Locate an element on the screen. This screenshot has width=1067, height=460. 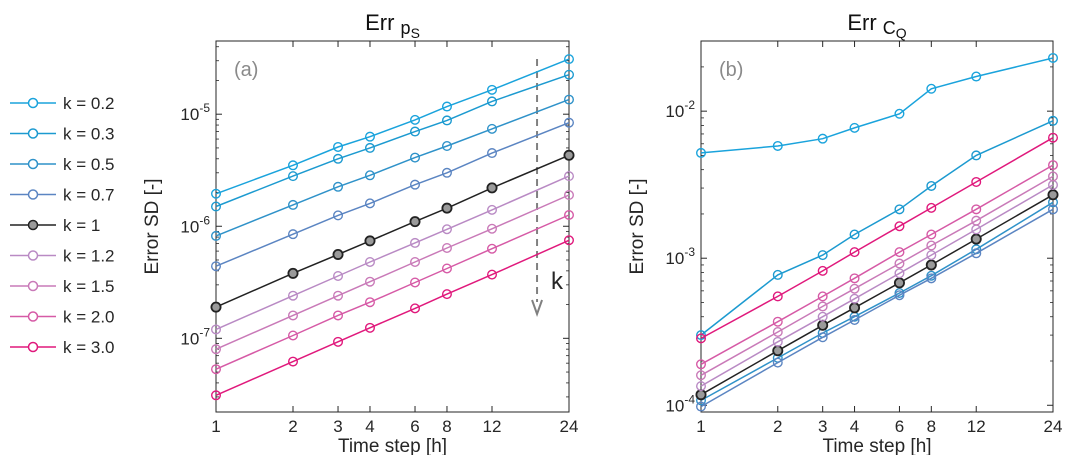
chart-title: Err CQ is located at coordinates (876, 25).